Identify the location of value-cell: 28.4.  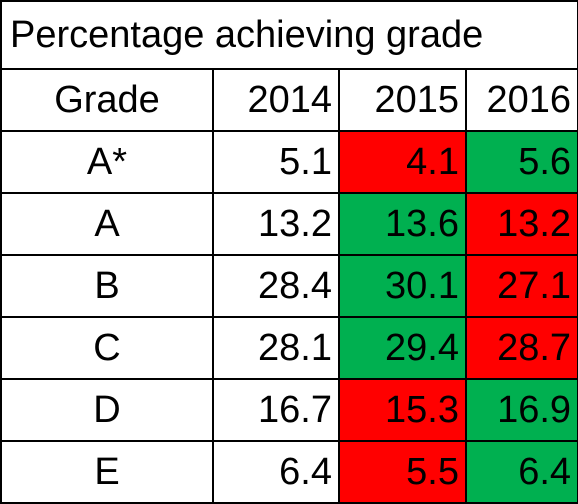
(276, 286).